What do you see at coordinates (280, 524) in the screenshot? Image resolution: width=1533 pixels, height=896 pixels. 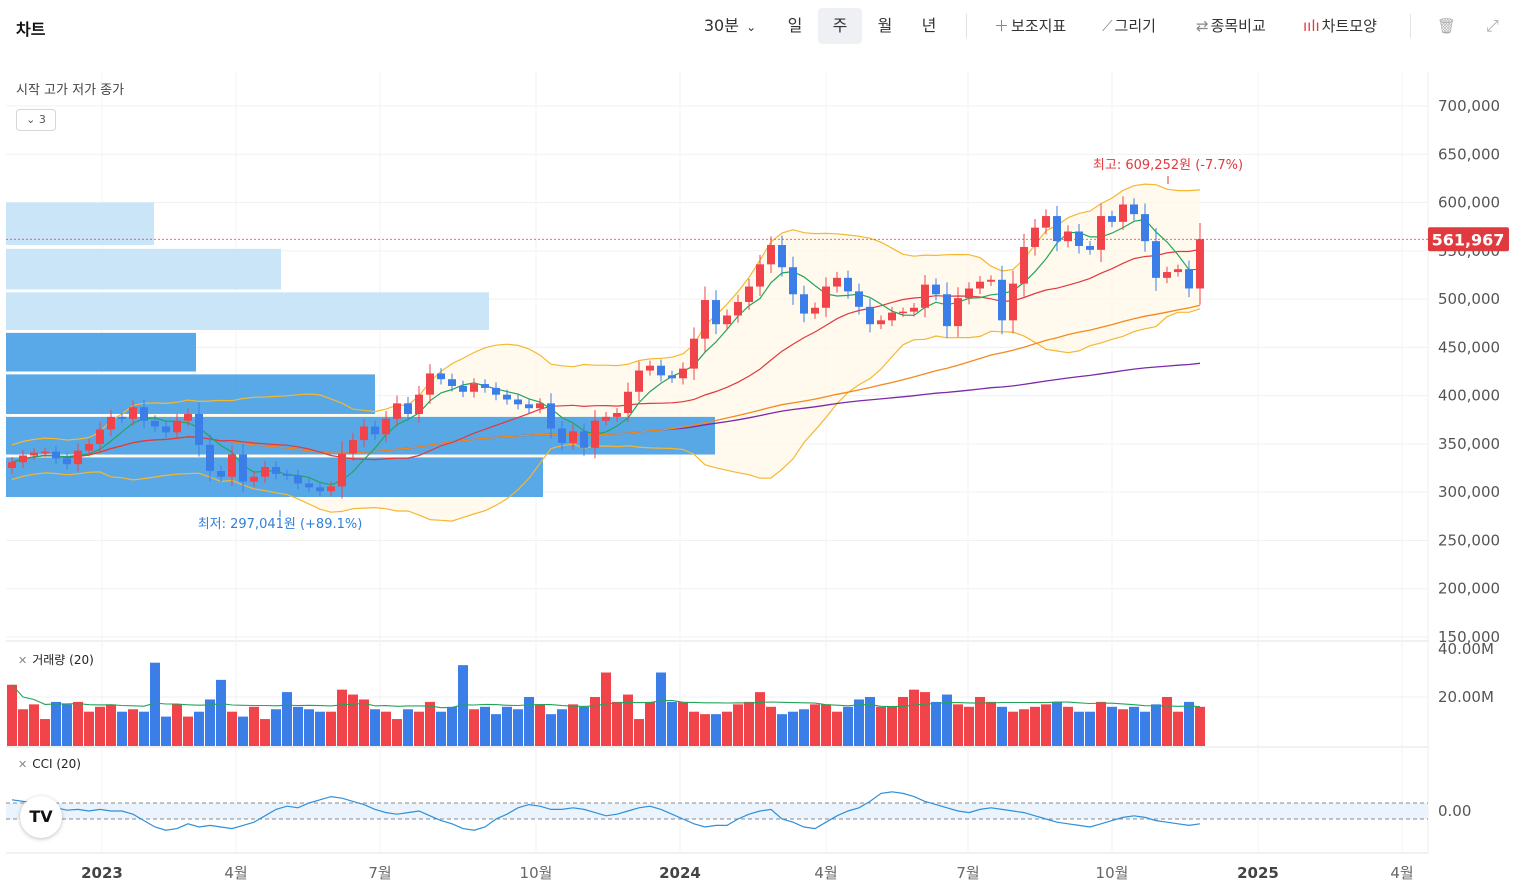 I see `low-annotation: 최저: 297,041원 (+89.1%)` at bounding box center [280, 524].